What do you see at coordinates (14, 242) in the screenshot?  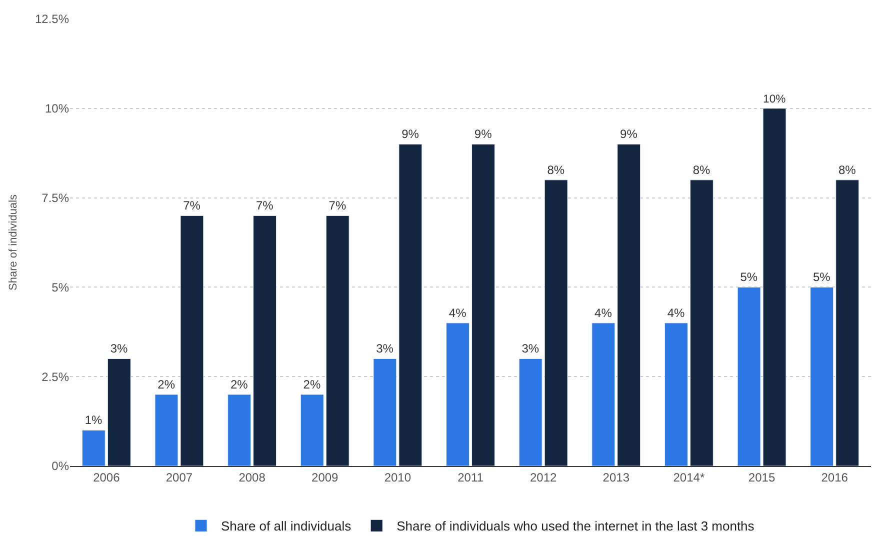 I see `y-axis-title: Share of individuals` at bounding box center [14, 242].